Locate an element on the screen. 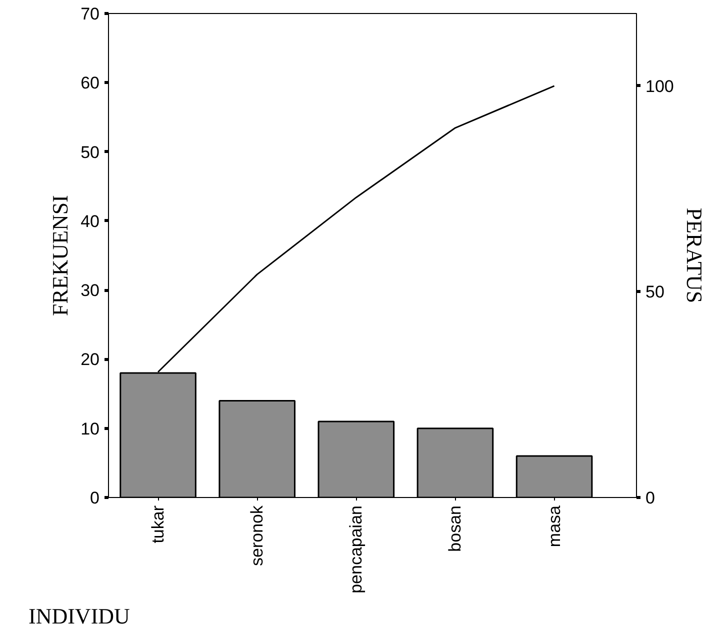  x-tick-label: masa is located at coordinates (554, 526).